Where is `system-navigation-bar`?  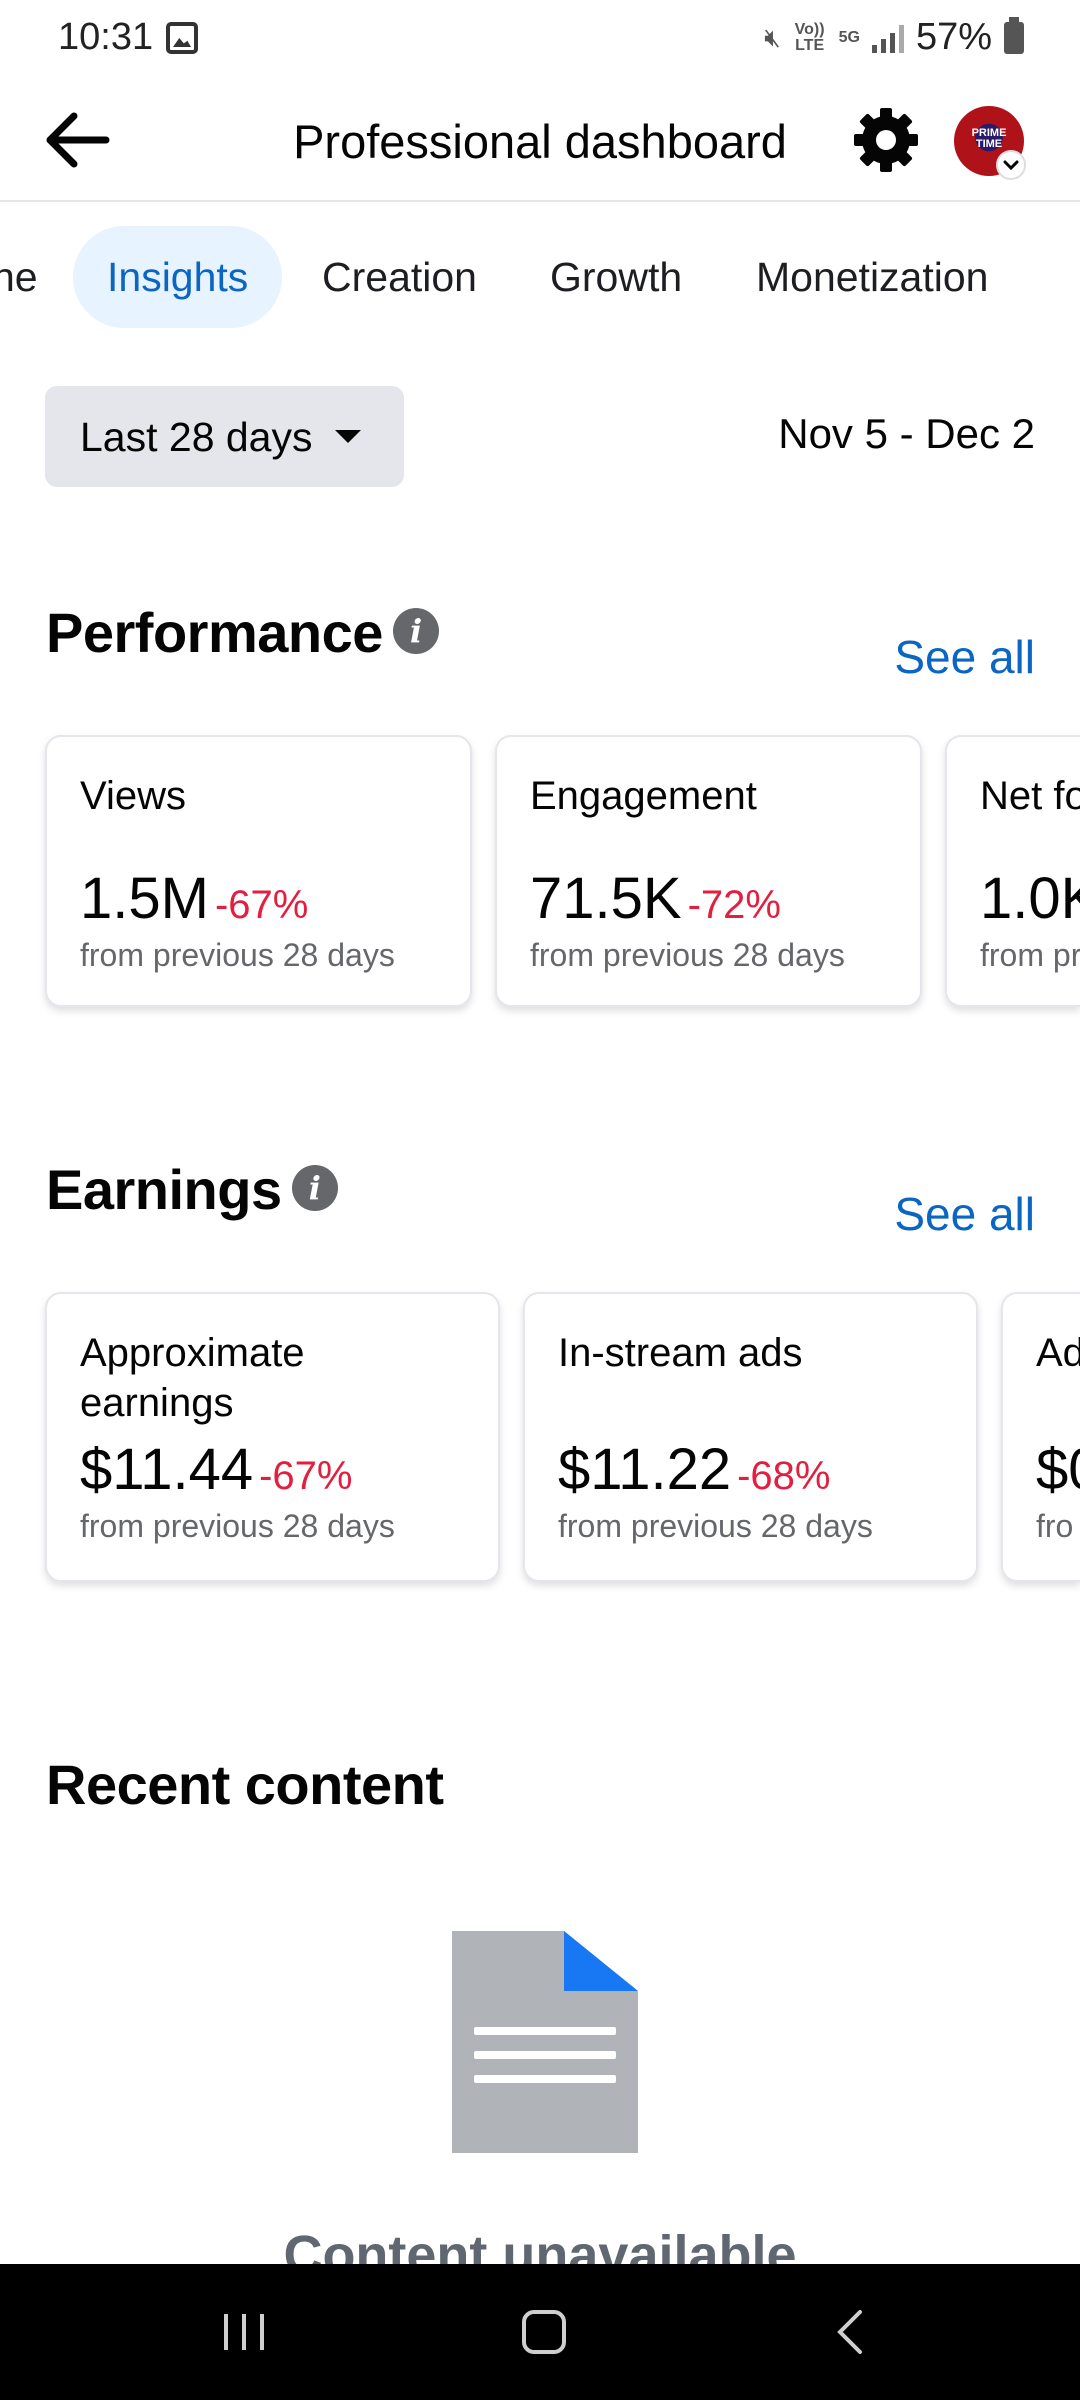
system-navigation-bar is located at coordinates (540, 2332).